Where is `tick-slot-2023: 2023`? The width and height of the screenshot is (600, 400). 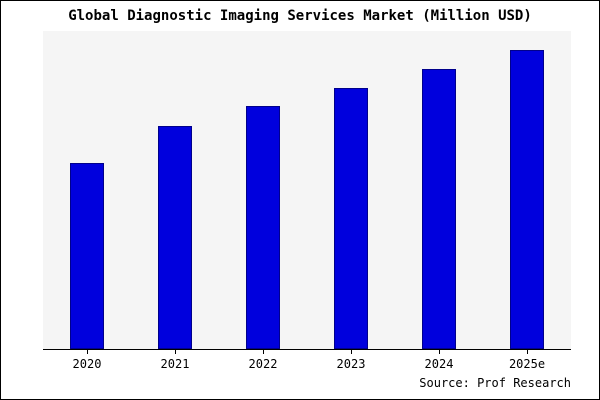
tick-slot-2023: 2023 is located at coordinates (351, 360).